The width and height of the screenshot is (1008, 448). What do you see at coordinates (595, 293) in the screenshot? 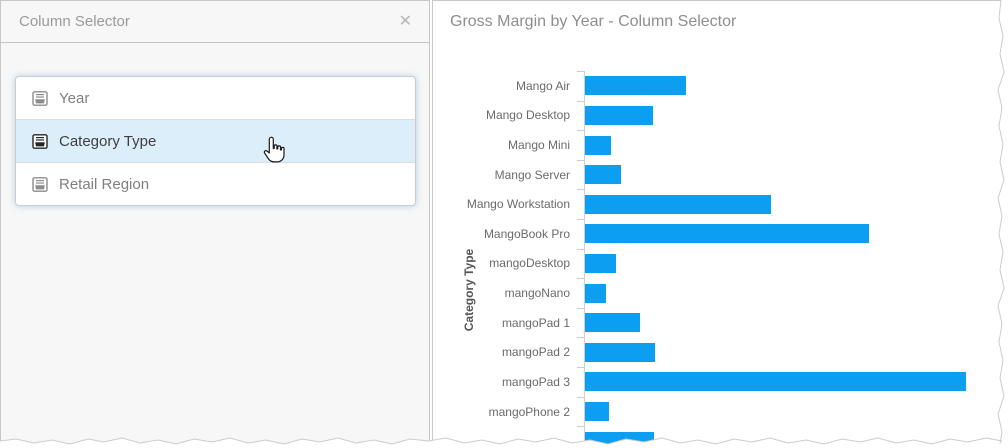
I see `bar-mangonano` at bounding box center [595, 293].